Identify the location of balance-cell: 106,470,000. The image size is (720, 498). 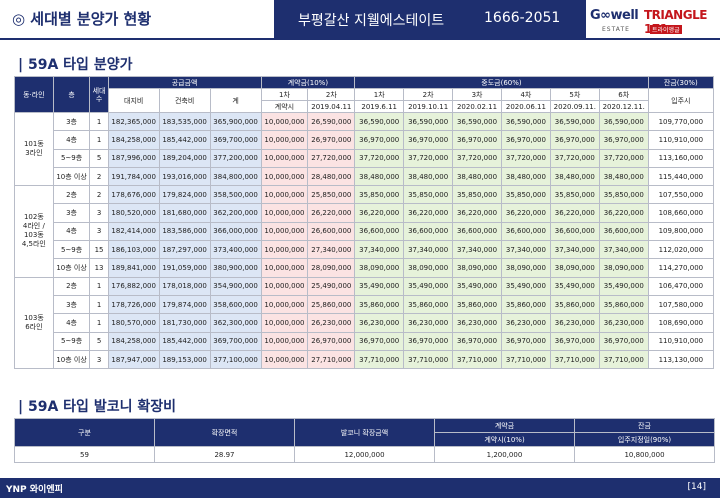
(681, 286).